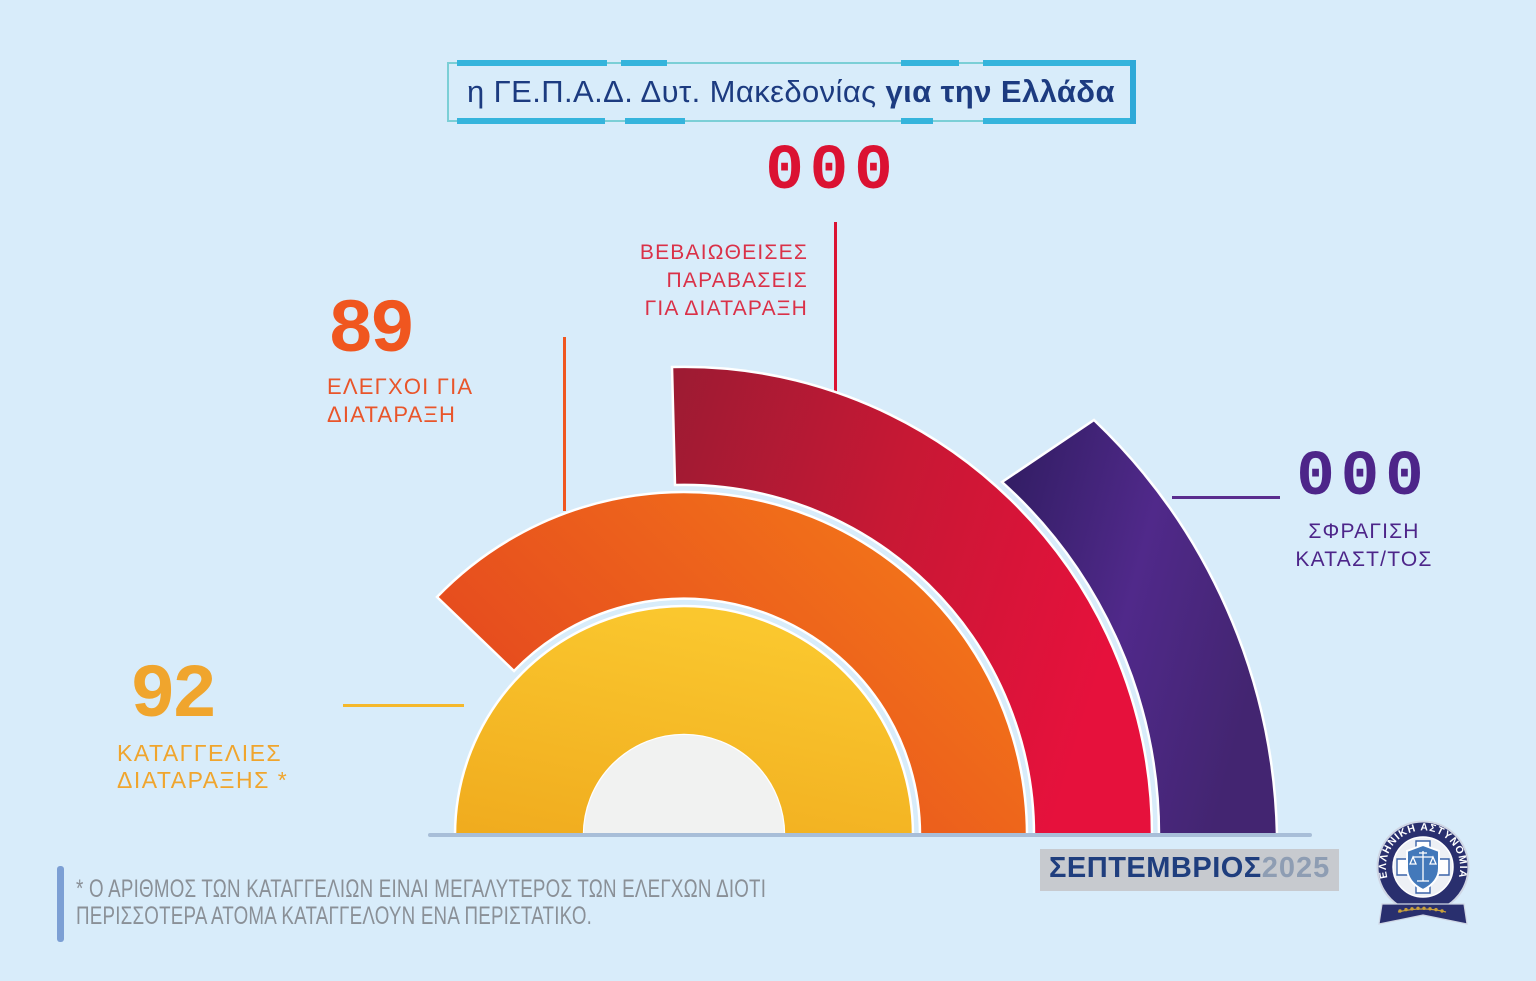 This screenshot has width=1536, height=981. What do you see at coordinates (1364, 559) in the screenshot?
I see `sealings-label-line2: ΚΑΤΑΣΤ/ΤΟΣ` at bounding box center [1364, 559].